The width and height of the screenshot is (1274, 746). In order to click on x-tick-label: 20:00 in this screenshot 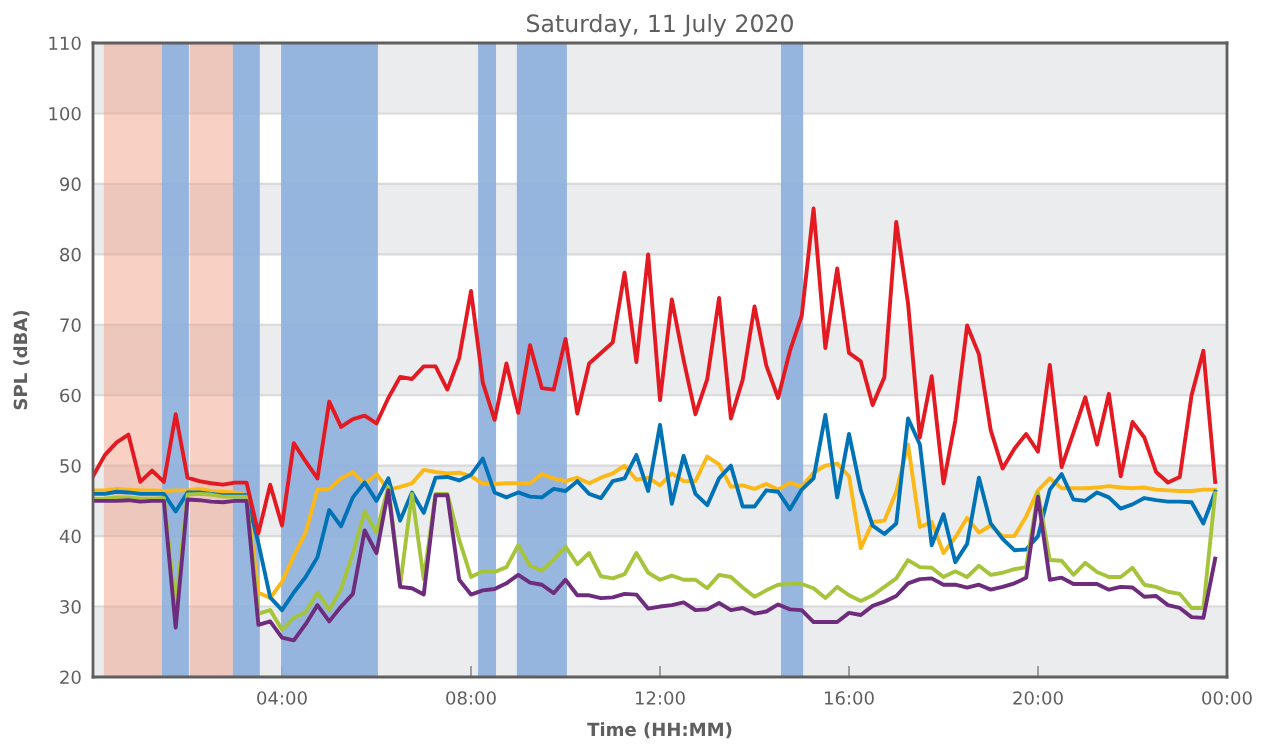, I will do `click(1038, 698)`.